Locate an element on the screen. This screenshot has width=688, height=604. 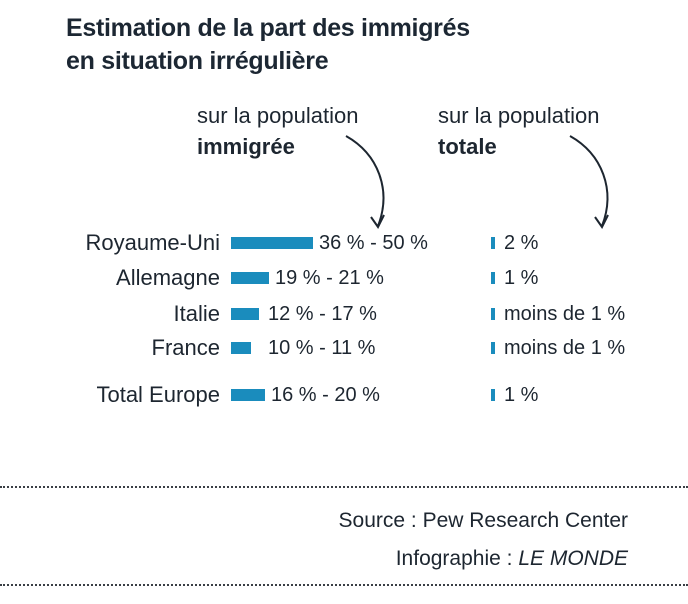
category-label: France is located at coordinates (185, 347).